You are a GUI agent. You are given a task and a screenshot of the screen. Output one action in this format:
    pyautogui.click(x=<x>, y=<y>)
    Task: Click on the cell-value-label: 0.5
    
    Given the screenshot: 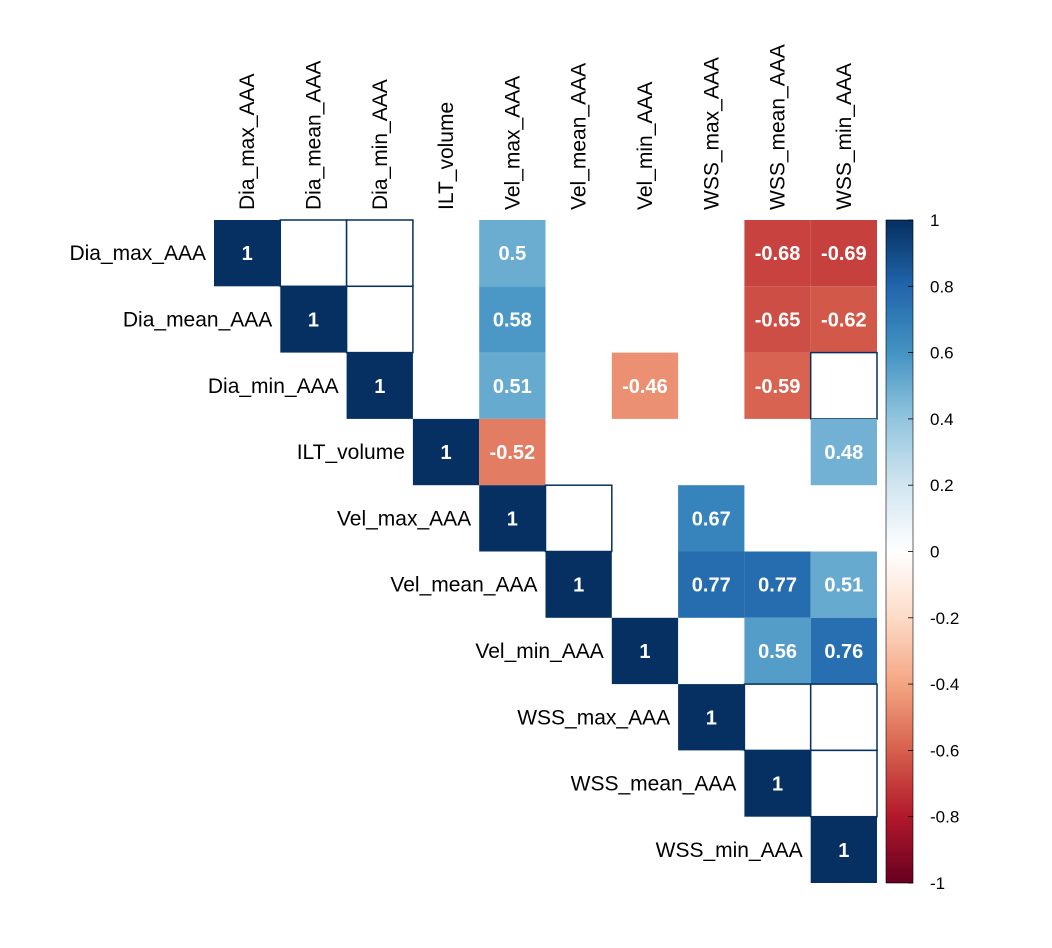 What is the action you would take?
    pyautogui.click(x=512, y=254)
    